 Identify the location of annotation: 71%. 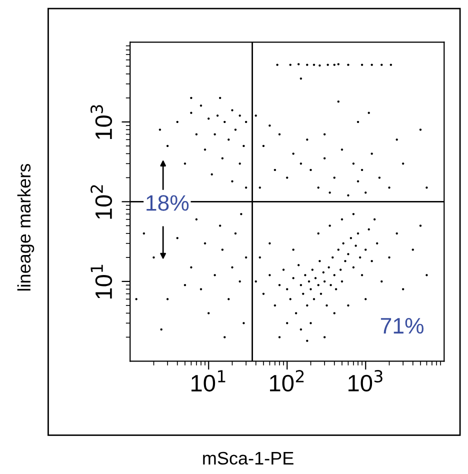
(402, 326).